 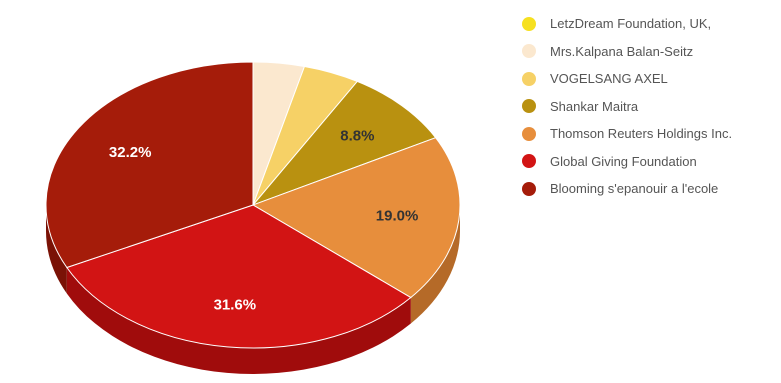 I want to click on pie-slice-thomson-reuters-holdings-inc, so click(x=356, y=218).